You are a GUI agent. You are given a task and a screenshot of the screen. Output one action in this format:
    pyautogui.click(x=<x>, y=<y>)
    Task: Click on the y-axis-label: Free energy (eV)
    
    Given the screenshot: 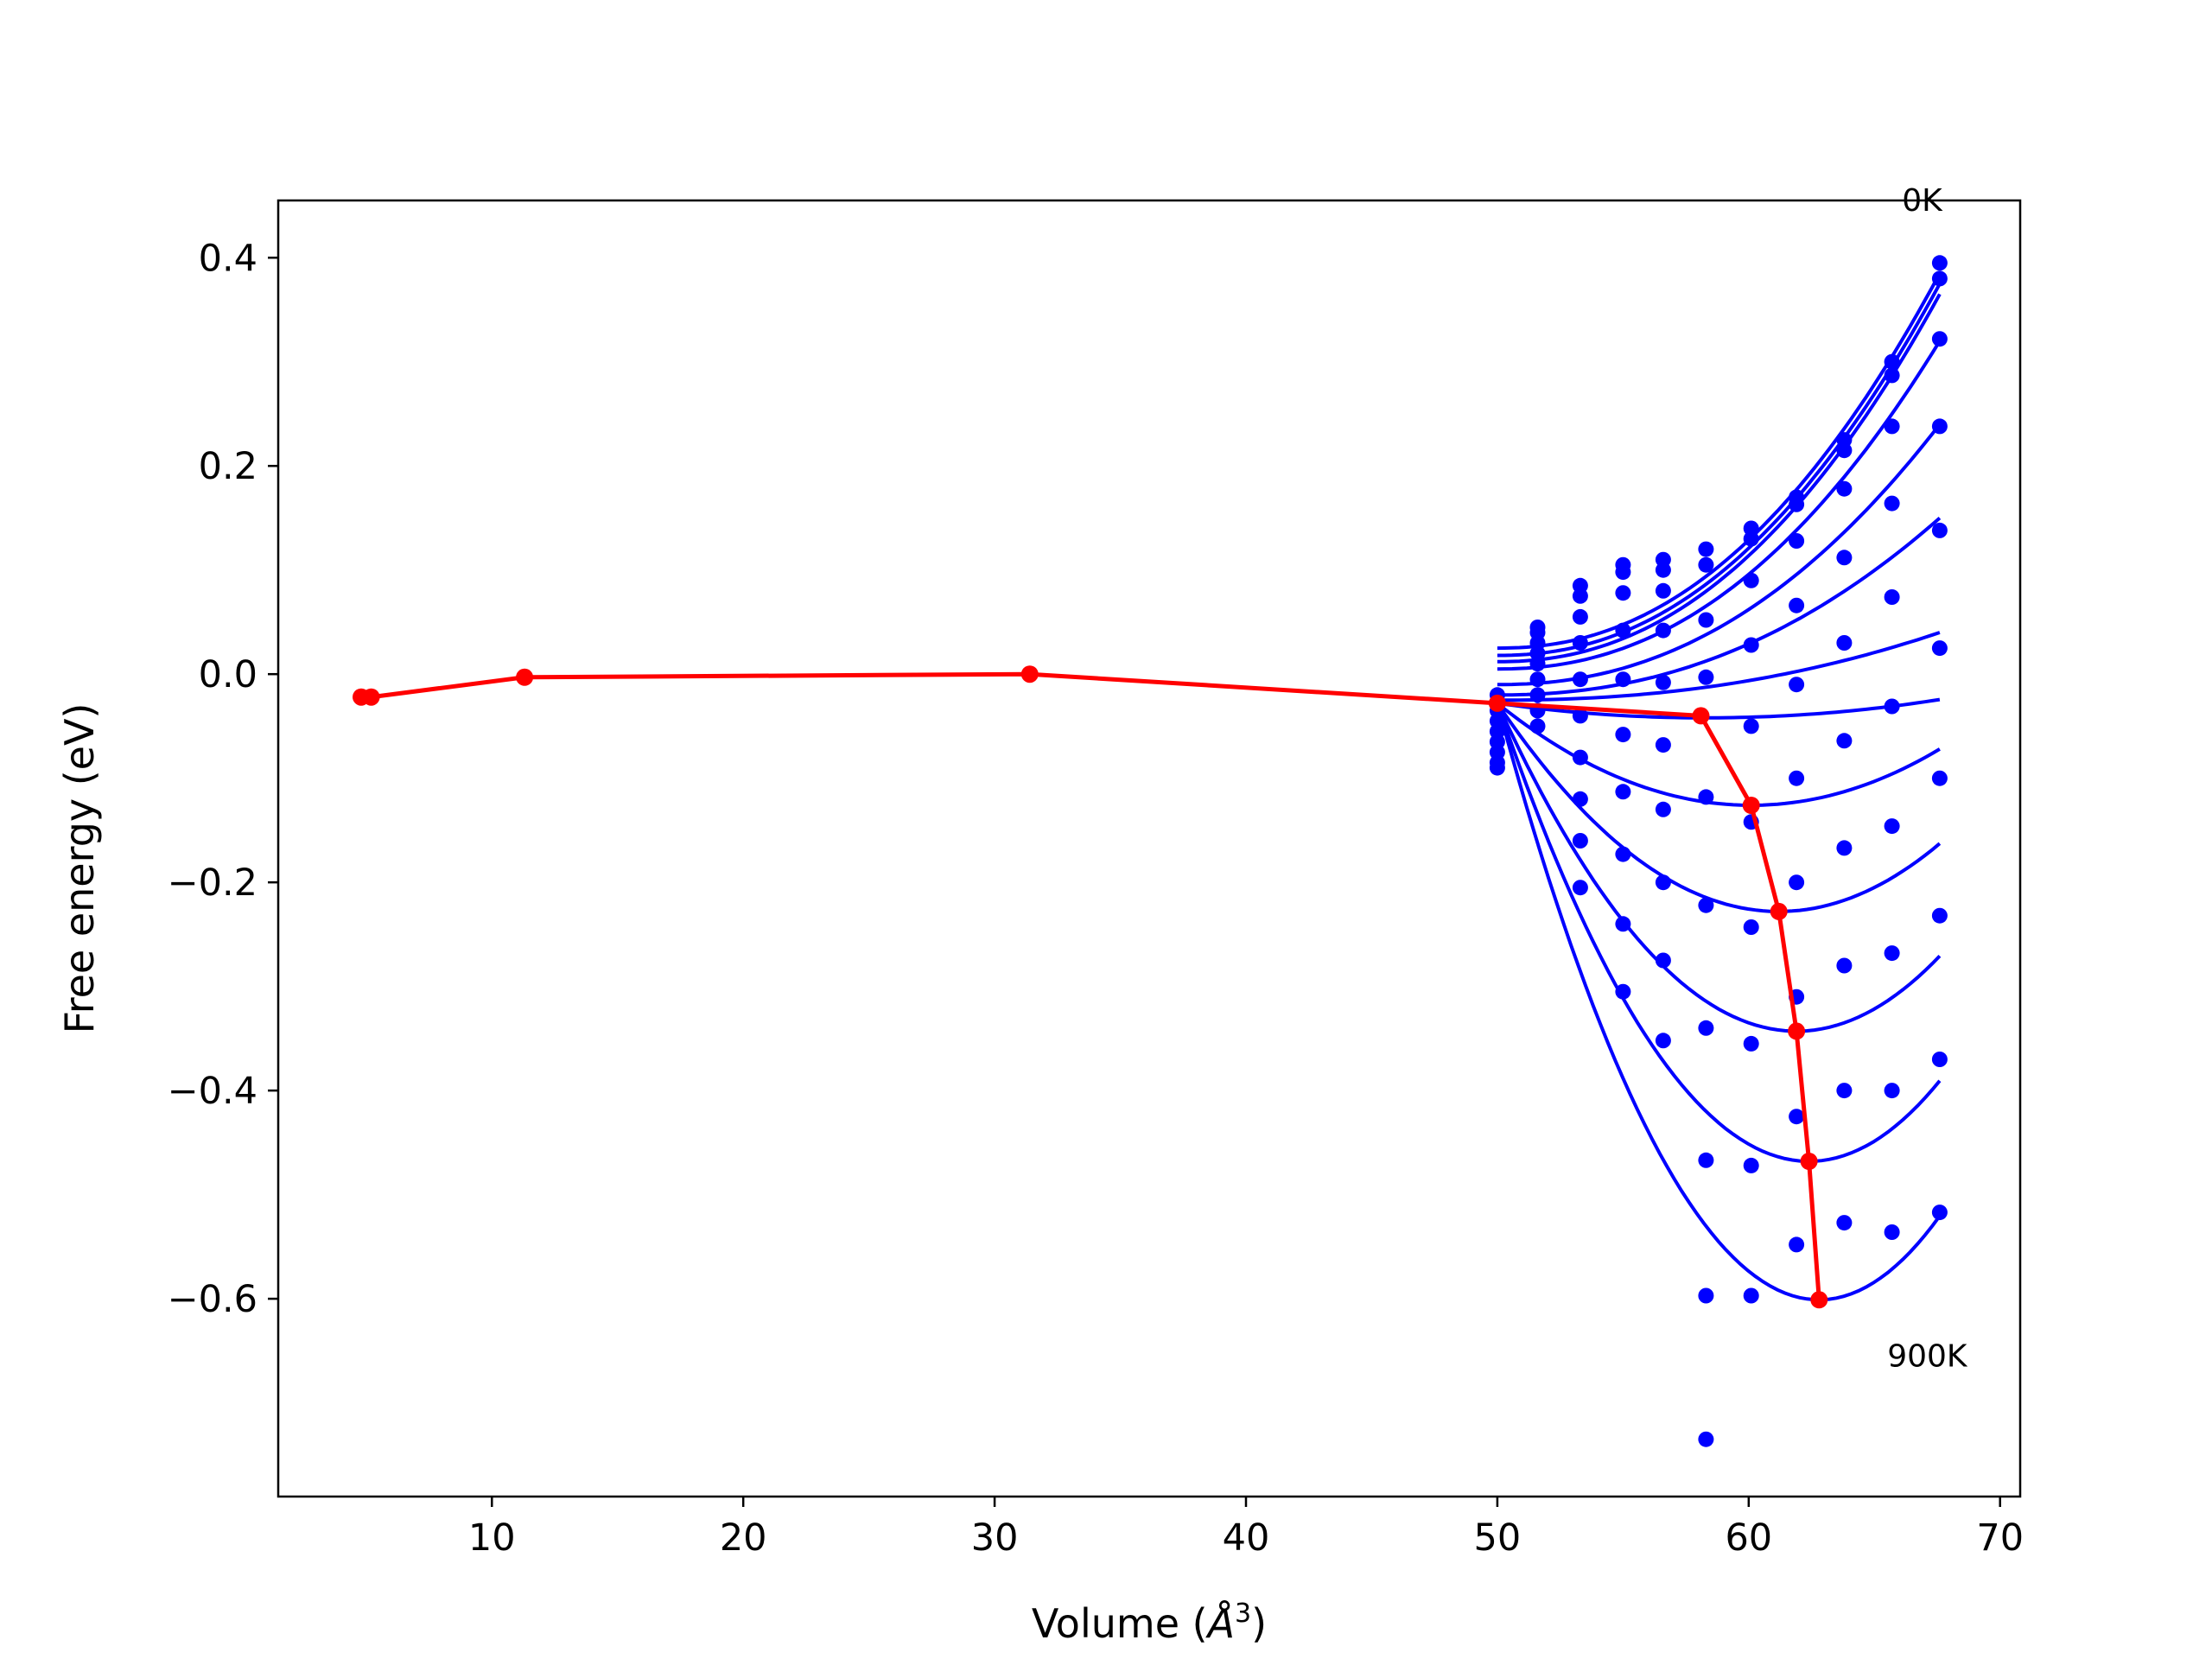 What is the action you would take?
    pyautogui.click(x=79, y=868)
    